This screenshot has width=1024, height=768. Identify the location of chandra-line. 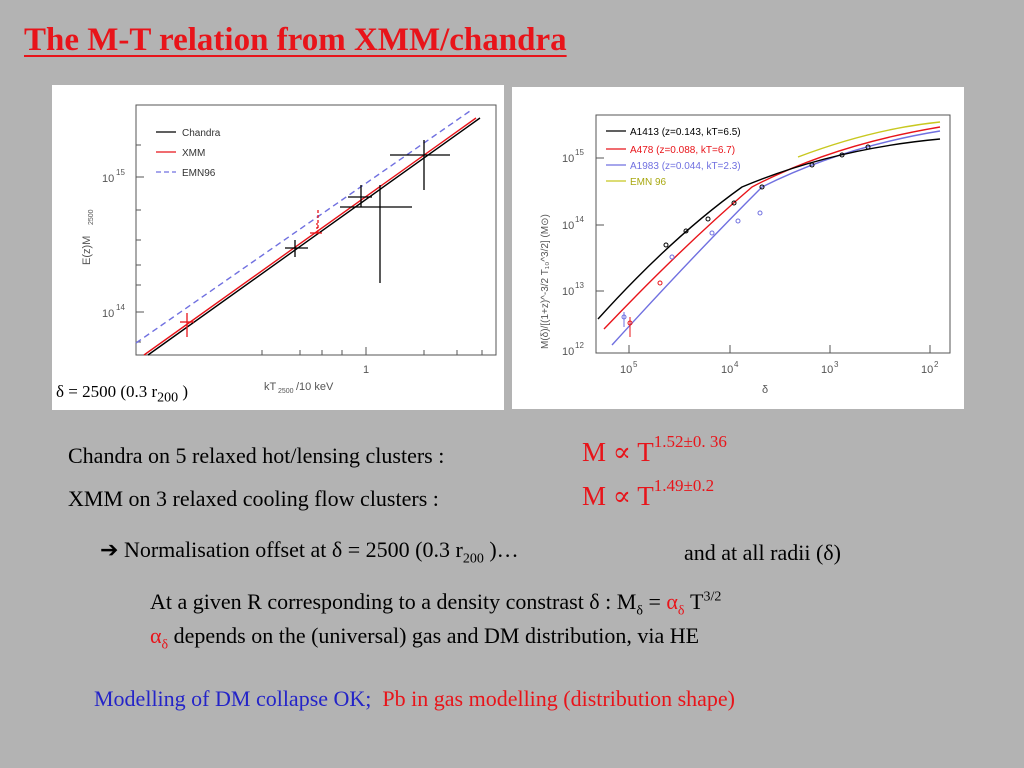
(314, 236).